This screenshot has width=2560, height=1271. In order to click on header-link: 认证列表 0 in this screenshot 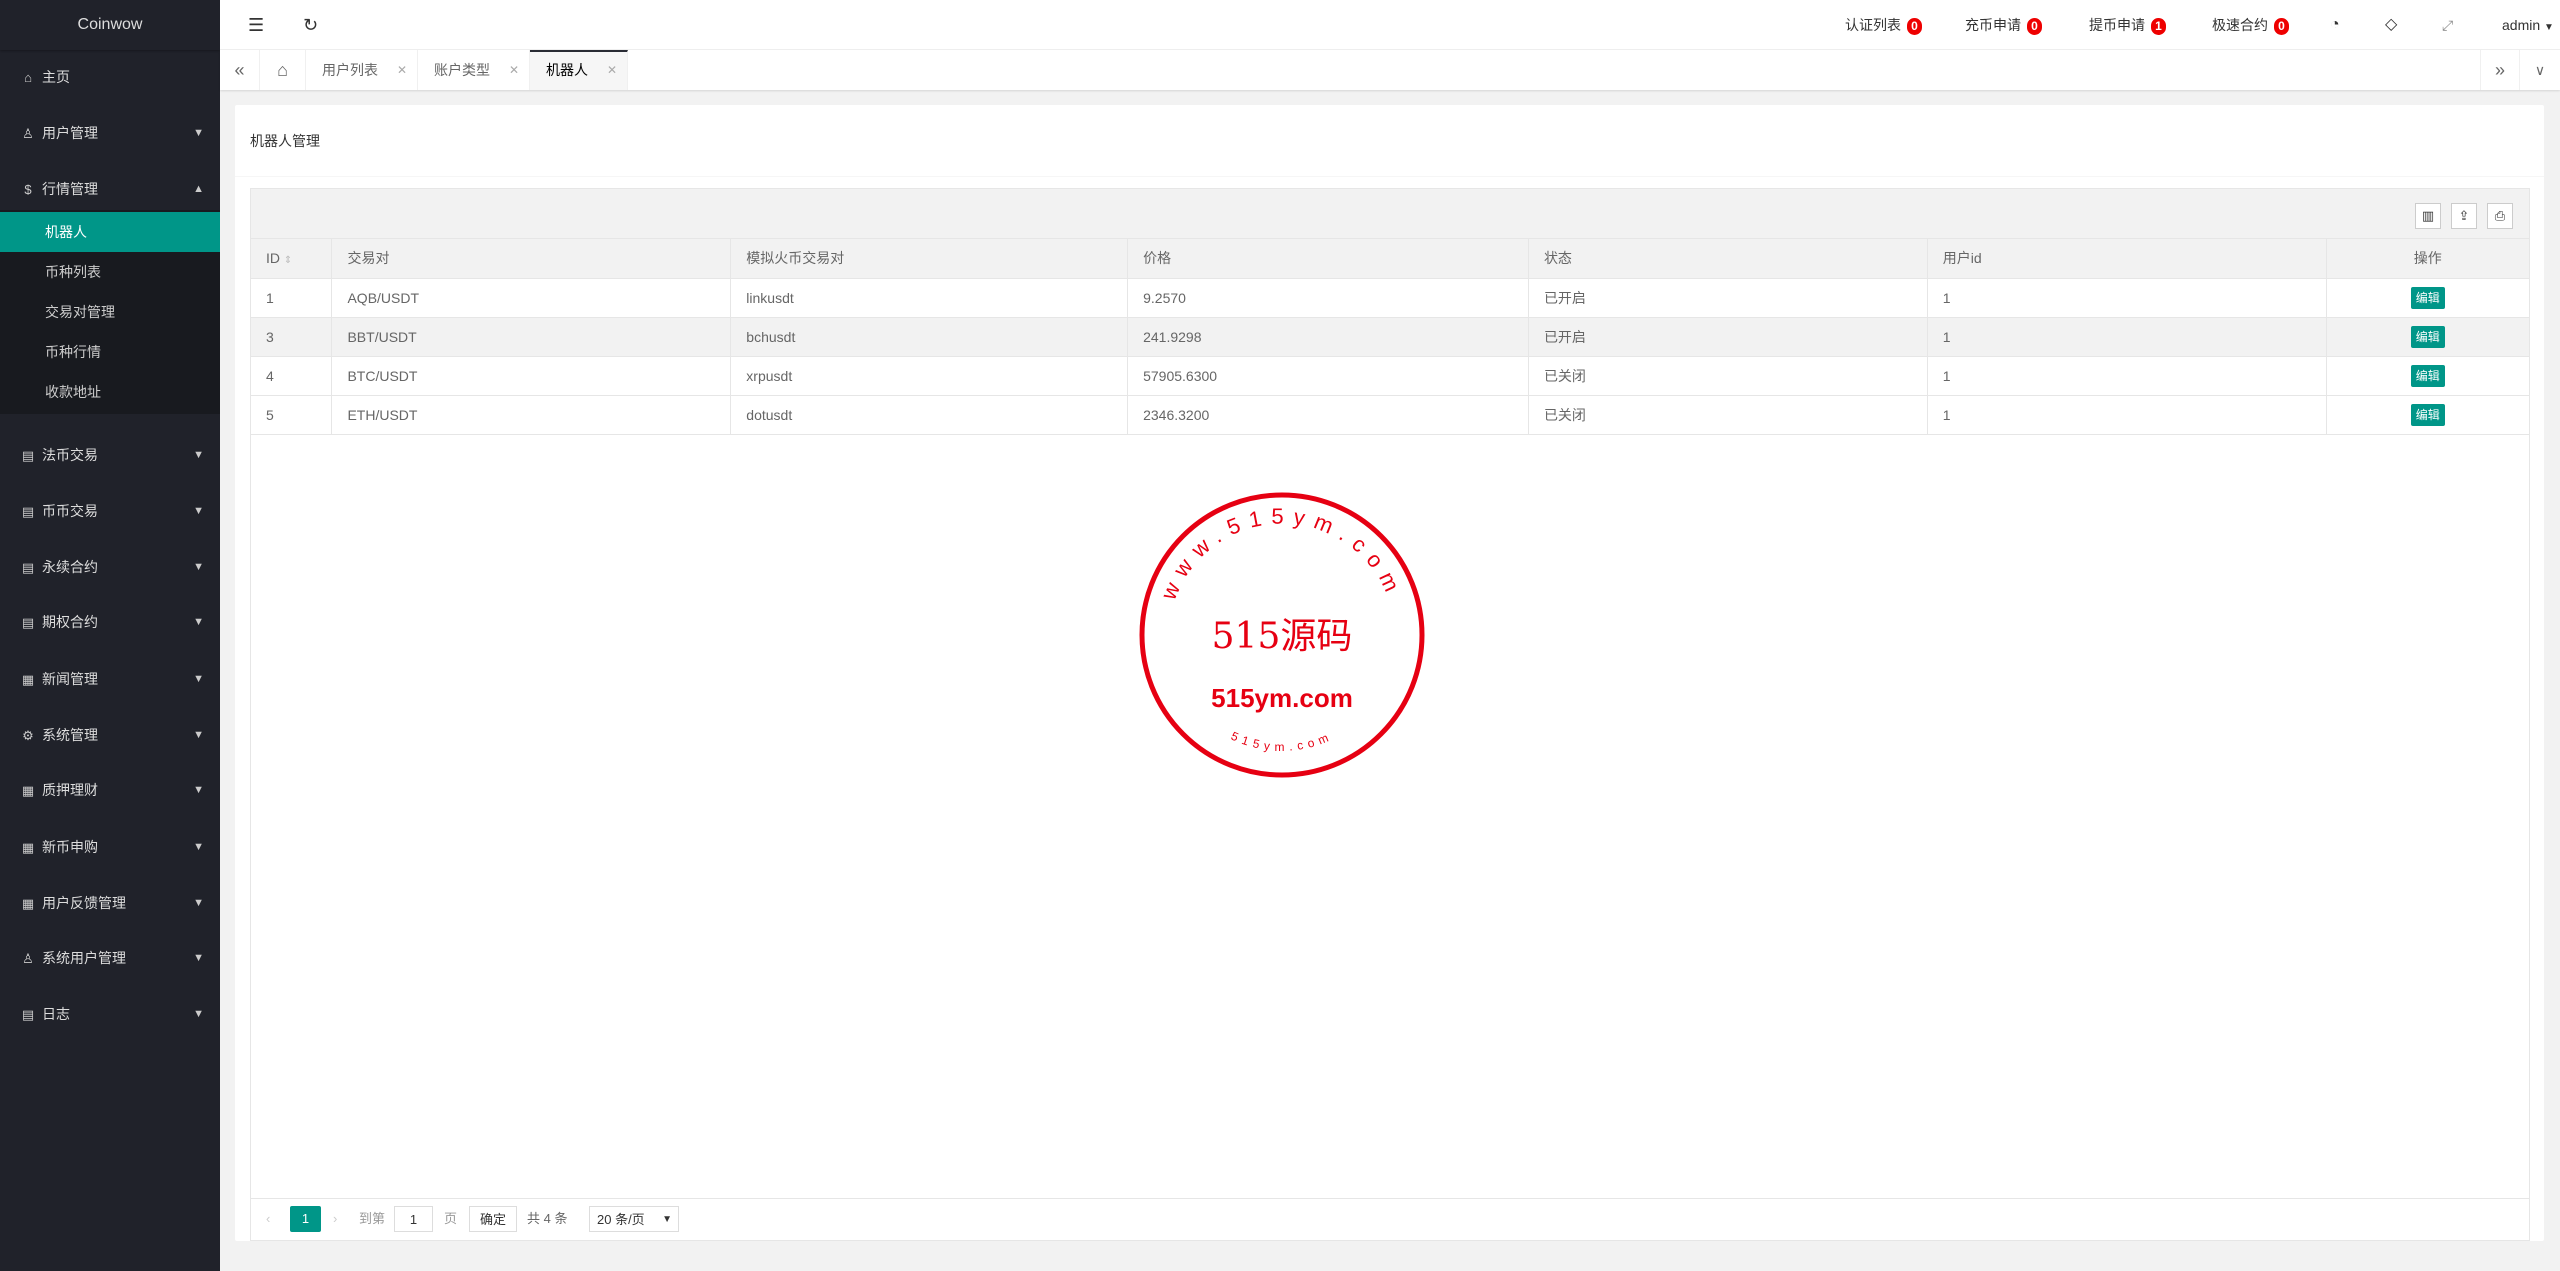, I will do `click(1883, 25)`.